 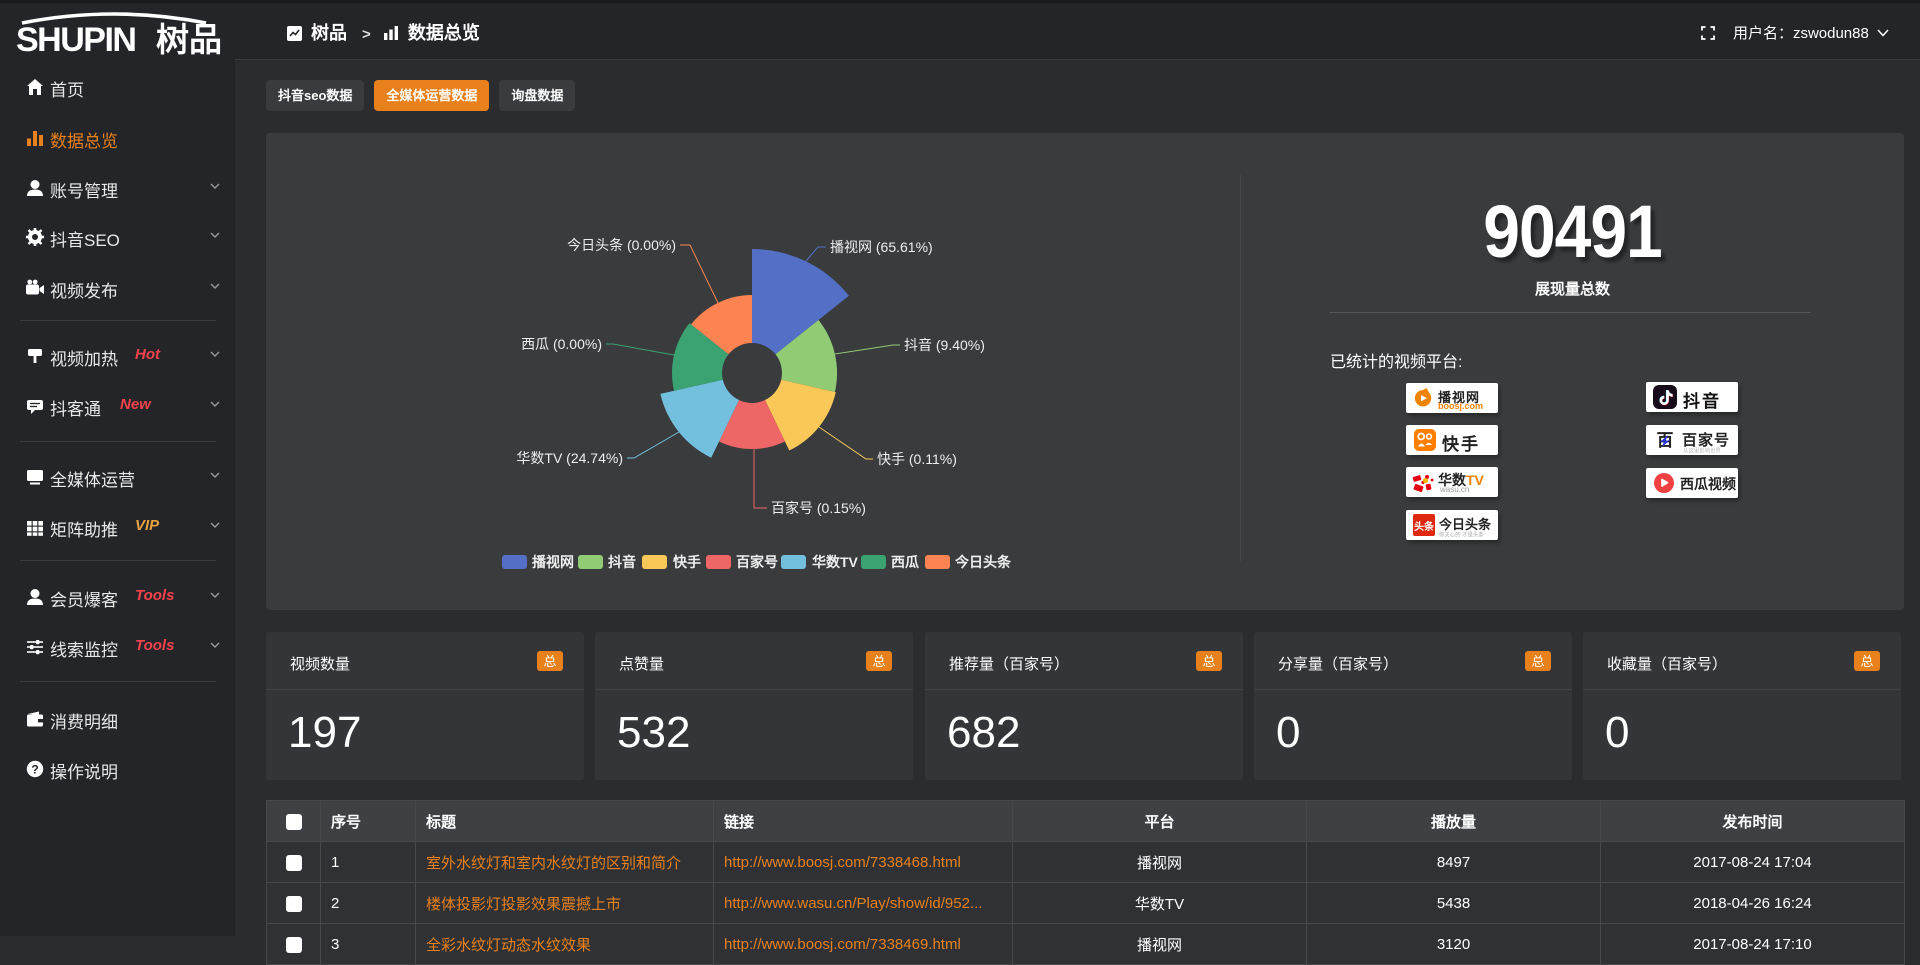 What do you see at coordinates (944, 345) in the screenshot?
I see `svg-text: 抖音 (9.40%)` at bounding box center [944, 345].